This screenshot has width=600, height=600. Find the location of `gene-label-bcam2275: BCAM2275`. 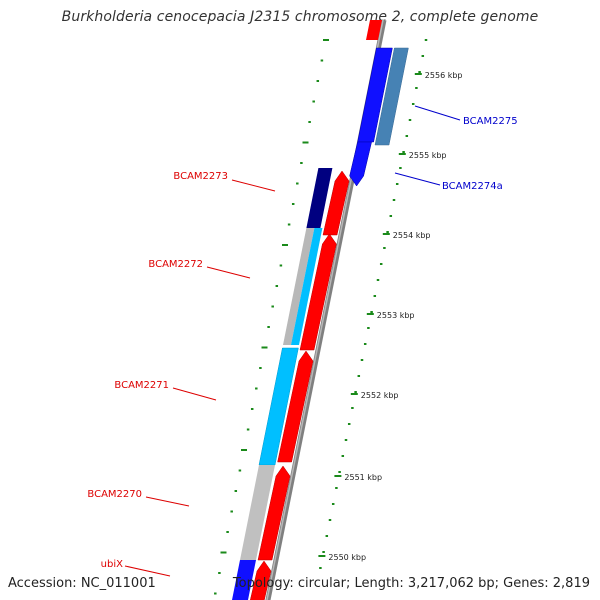

gene-label-bcam2275: BCAM2275 is located at coordinates (490, 121).